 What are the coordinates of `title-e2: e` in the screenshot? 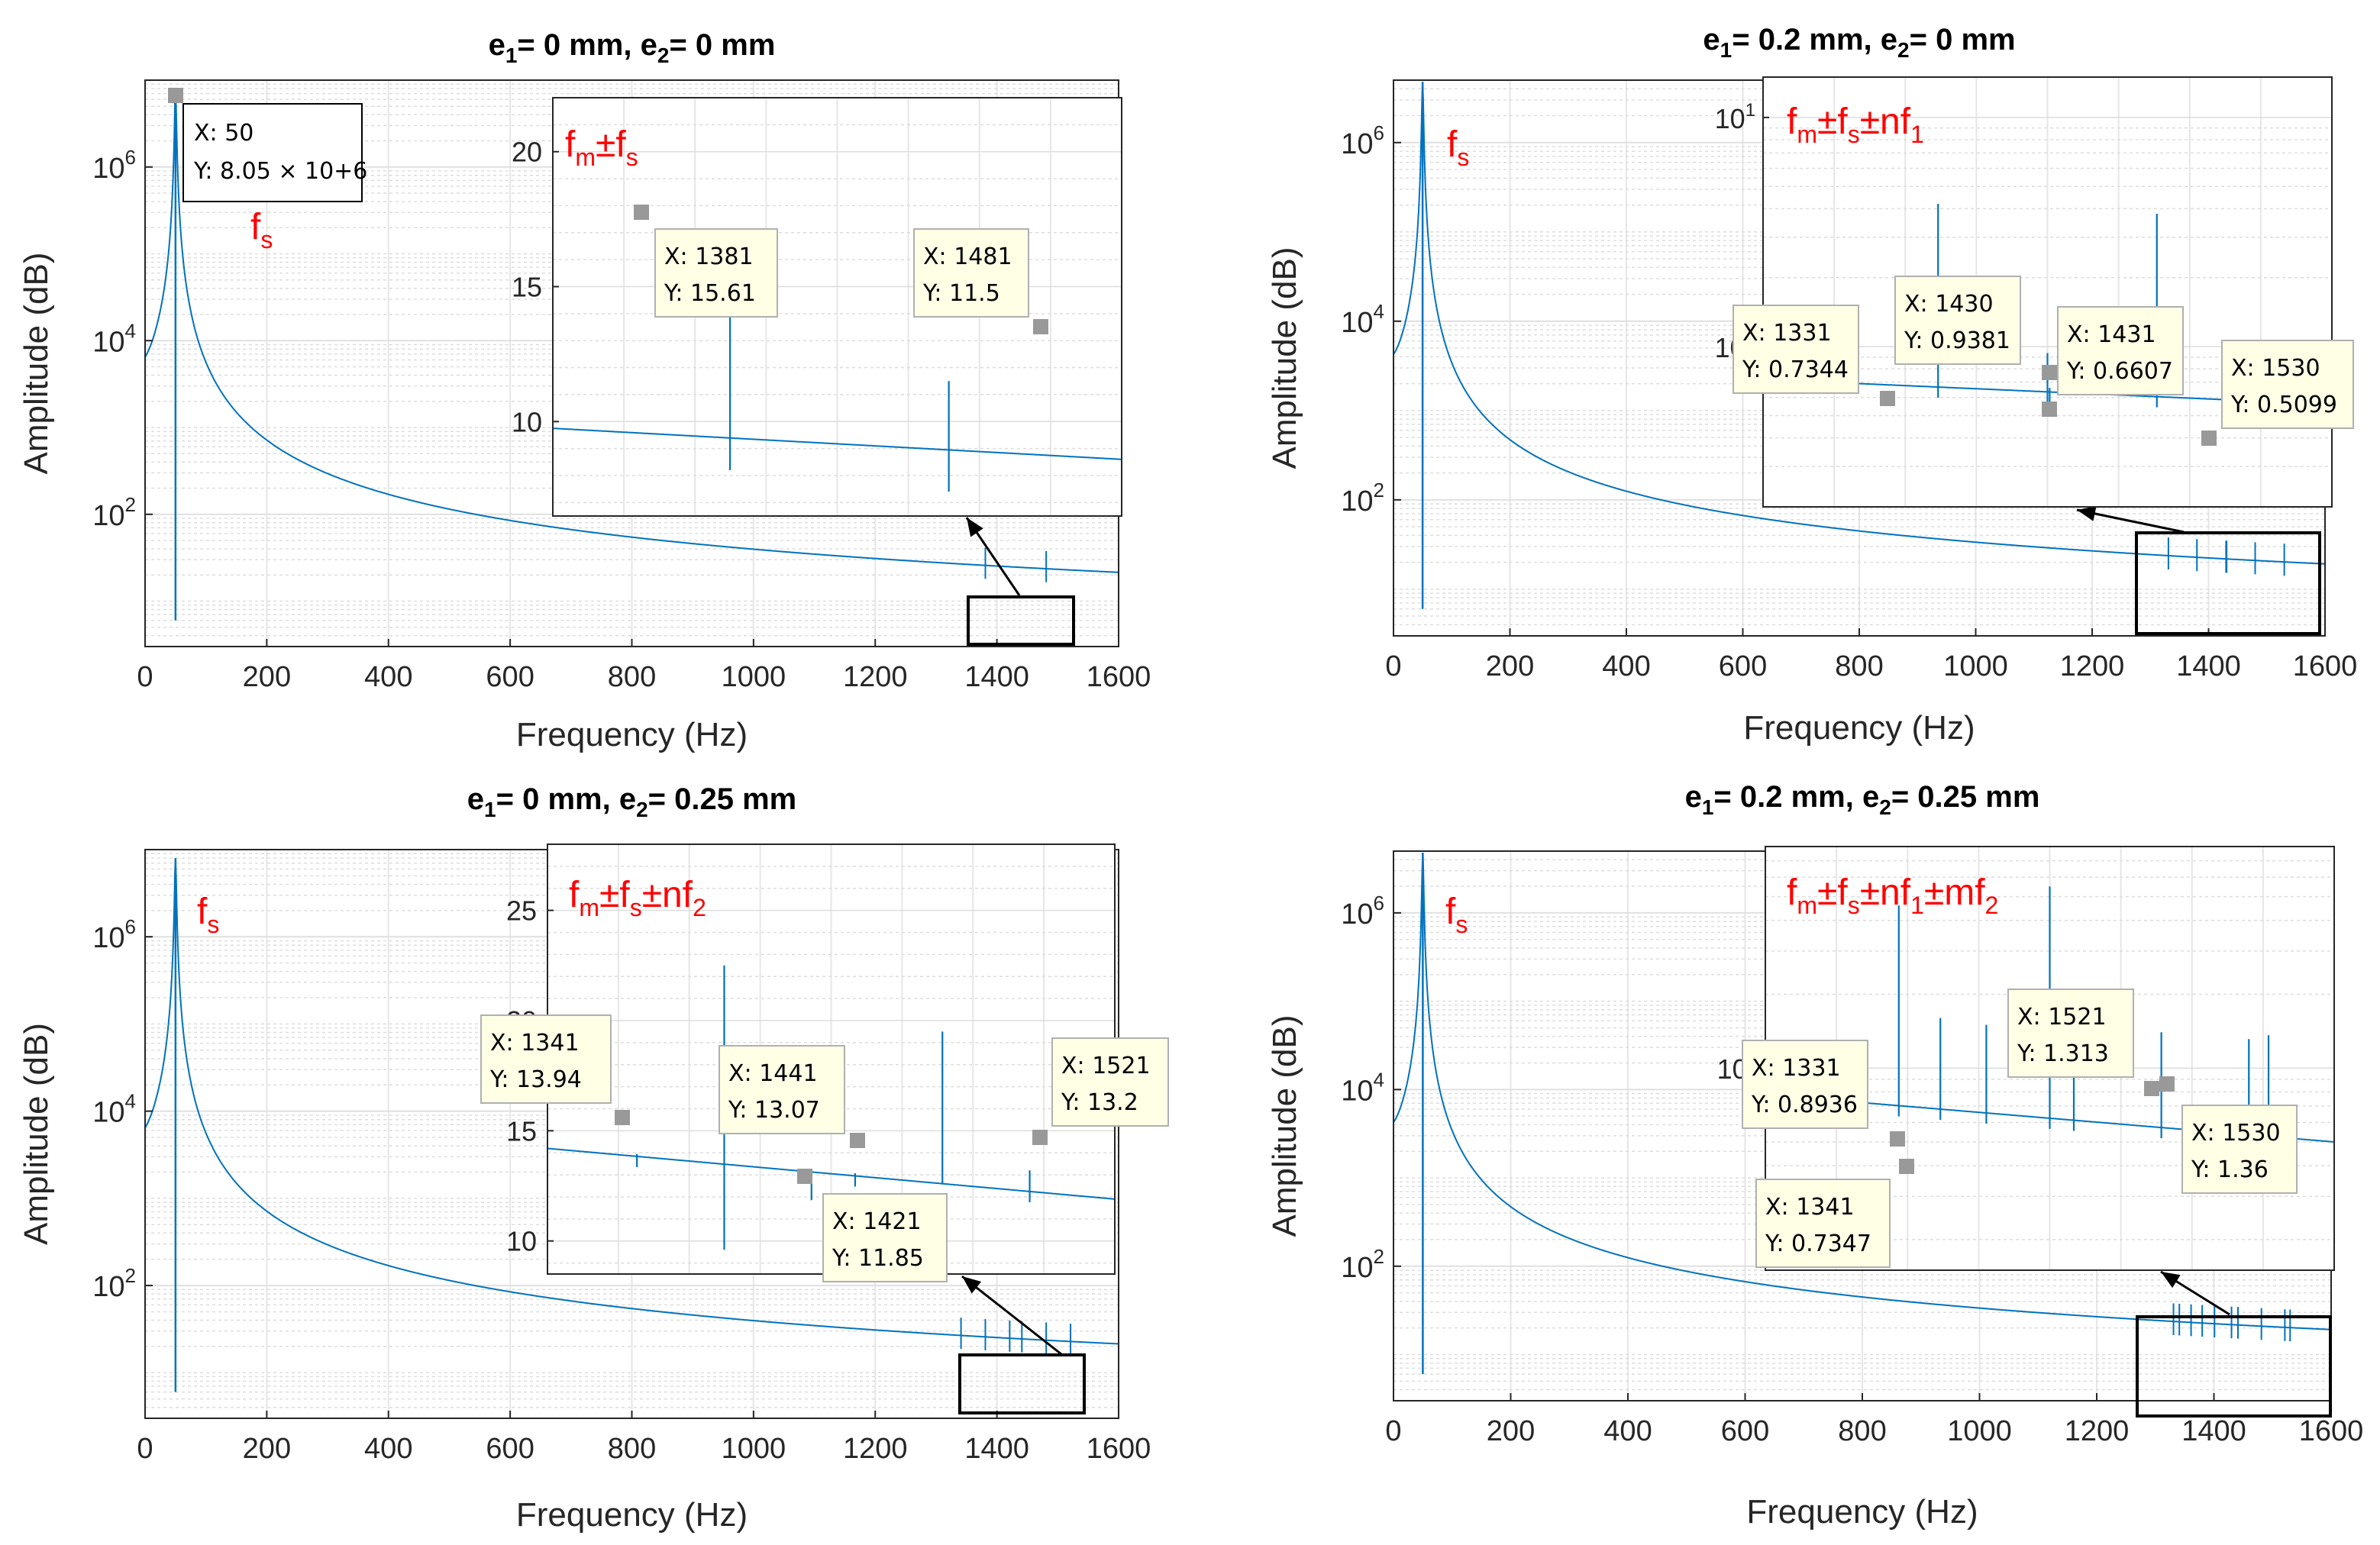 It's located at (1870, 797).